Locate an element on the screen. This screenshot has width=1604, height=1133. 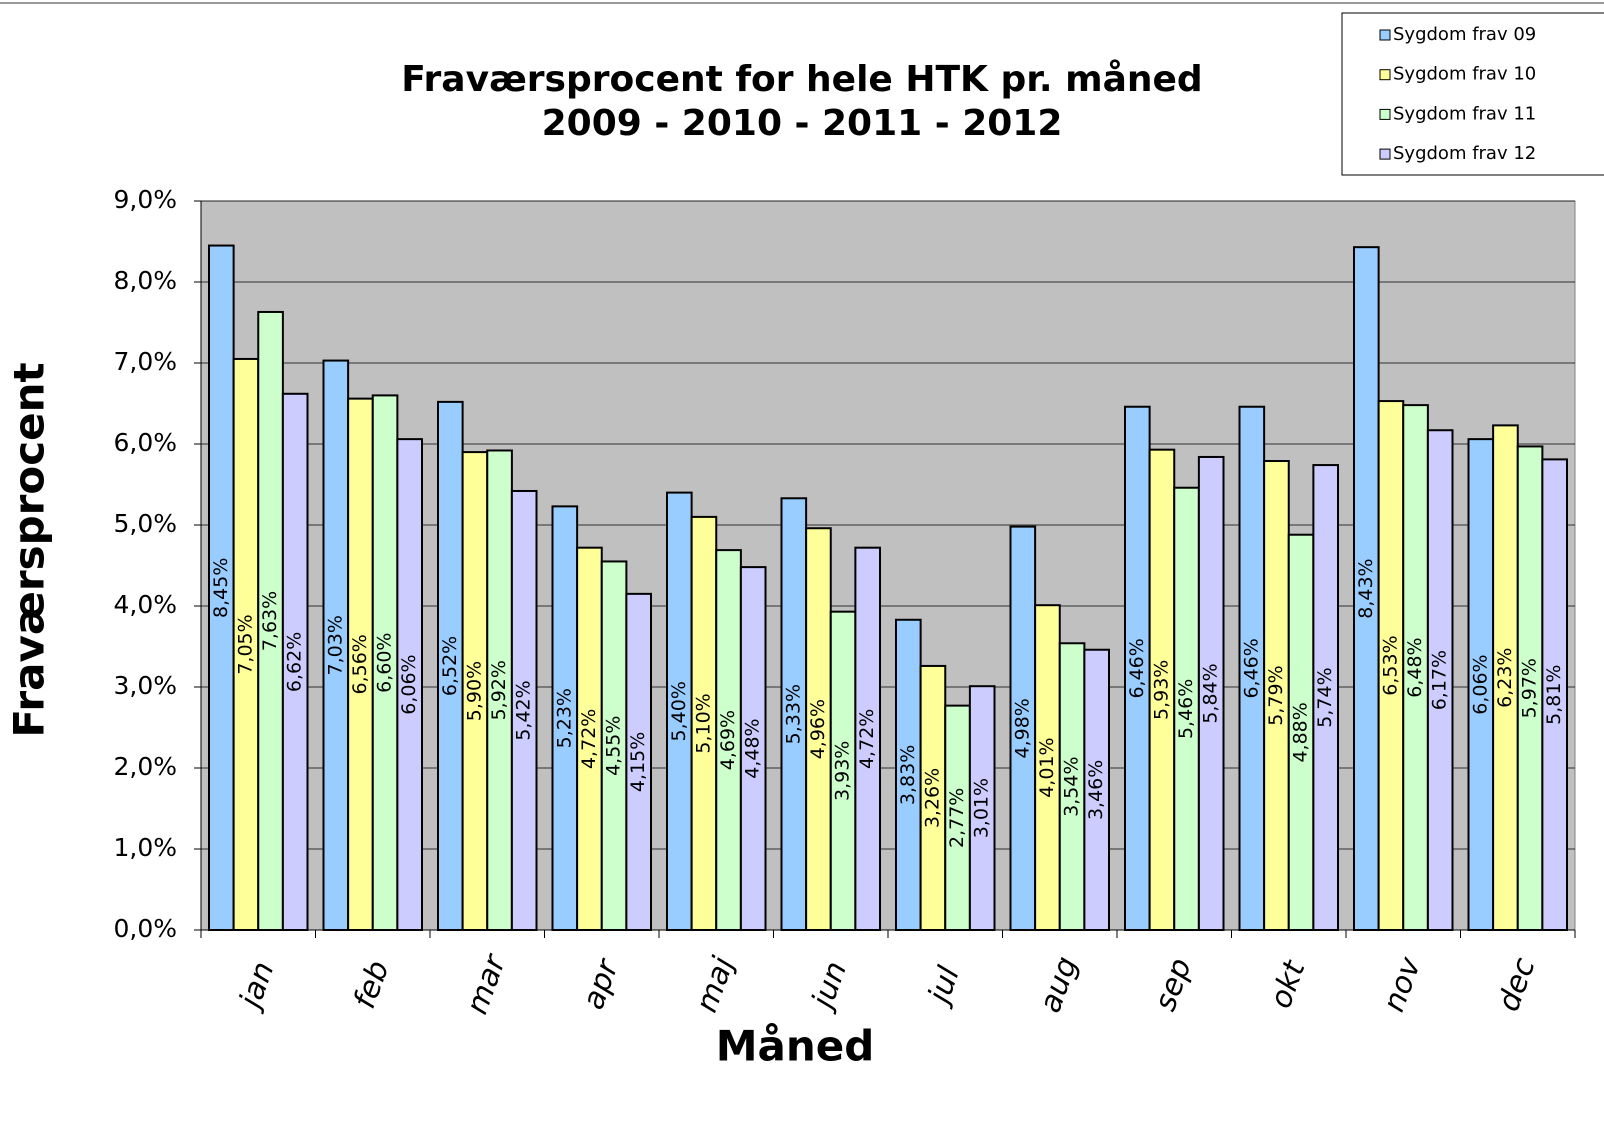
legend-label: Sygdom frav 11 is located at coordinates (1464, 113).